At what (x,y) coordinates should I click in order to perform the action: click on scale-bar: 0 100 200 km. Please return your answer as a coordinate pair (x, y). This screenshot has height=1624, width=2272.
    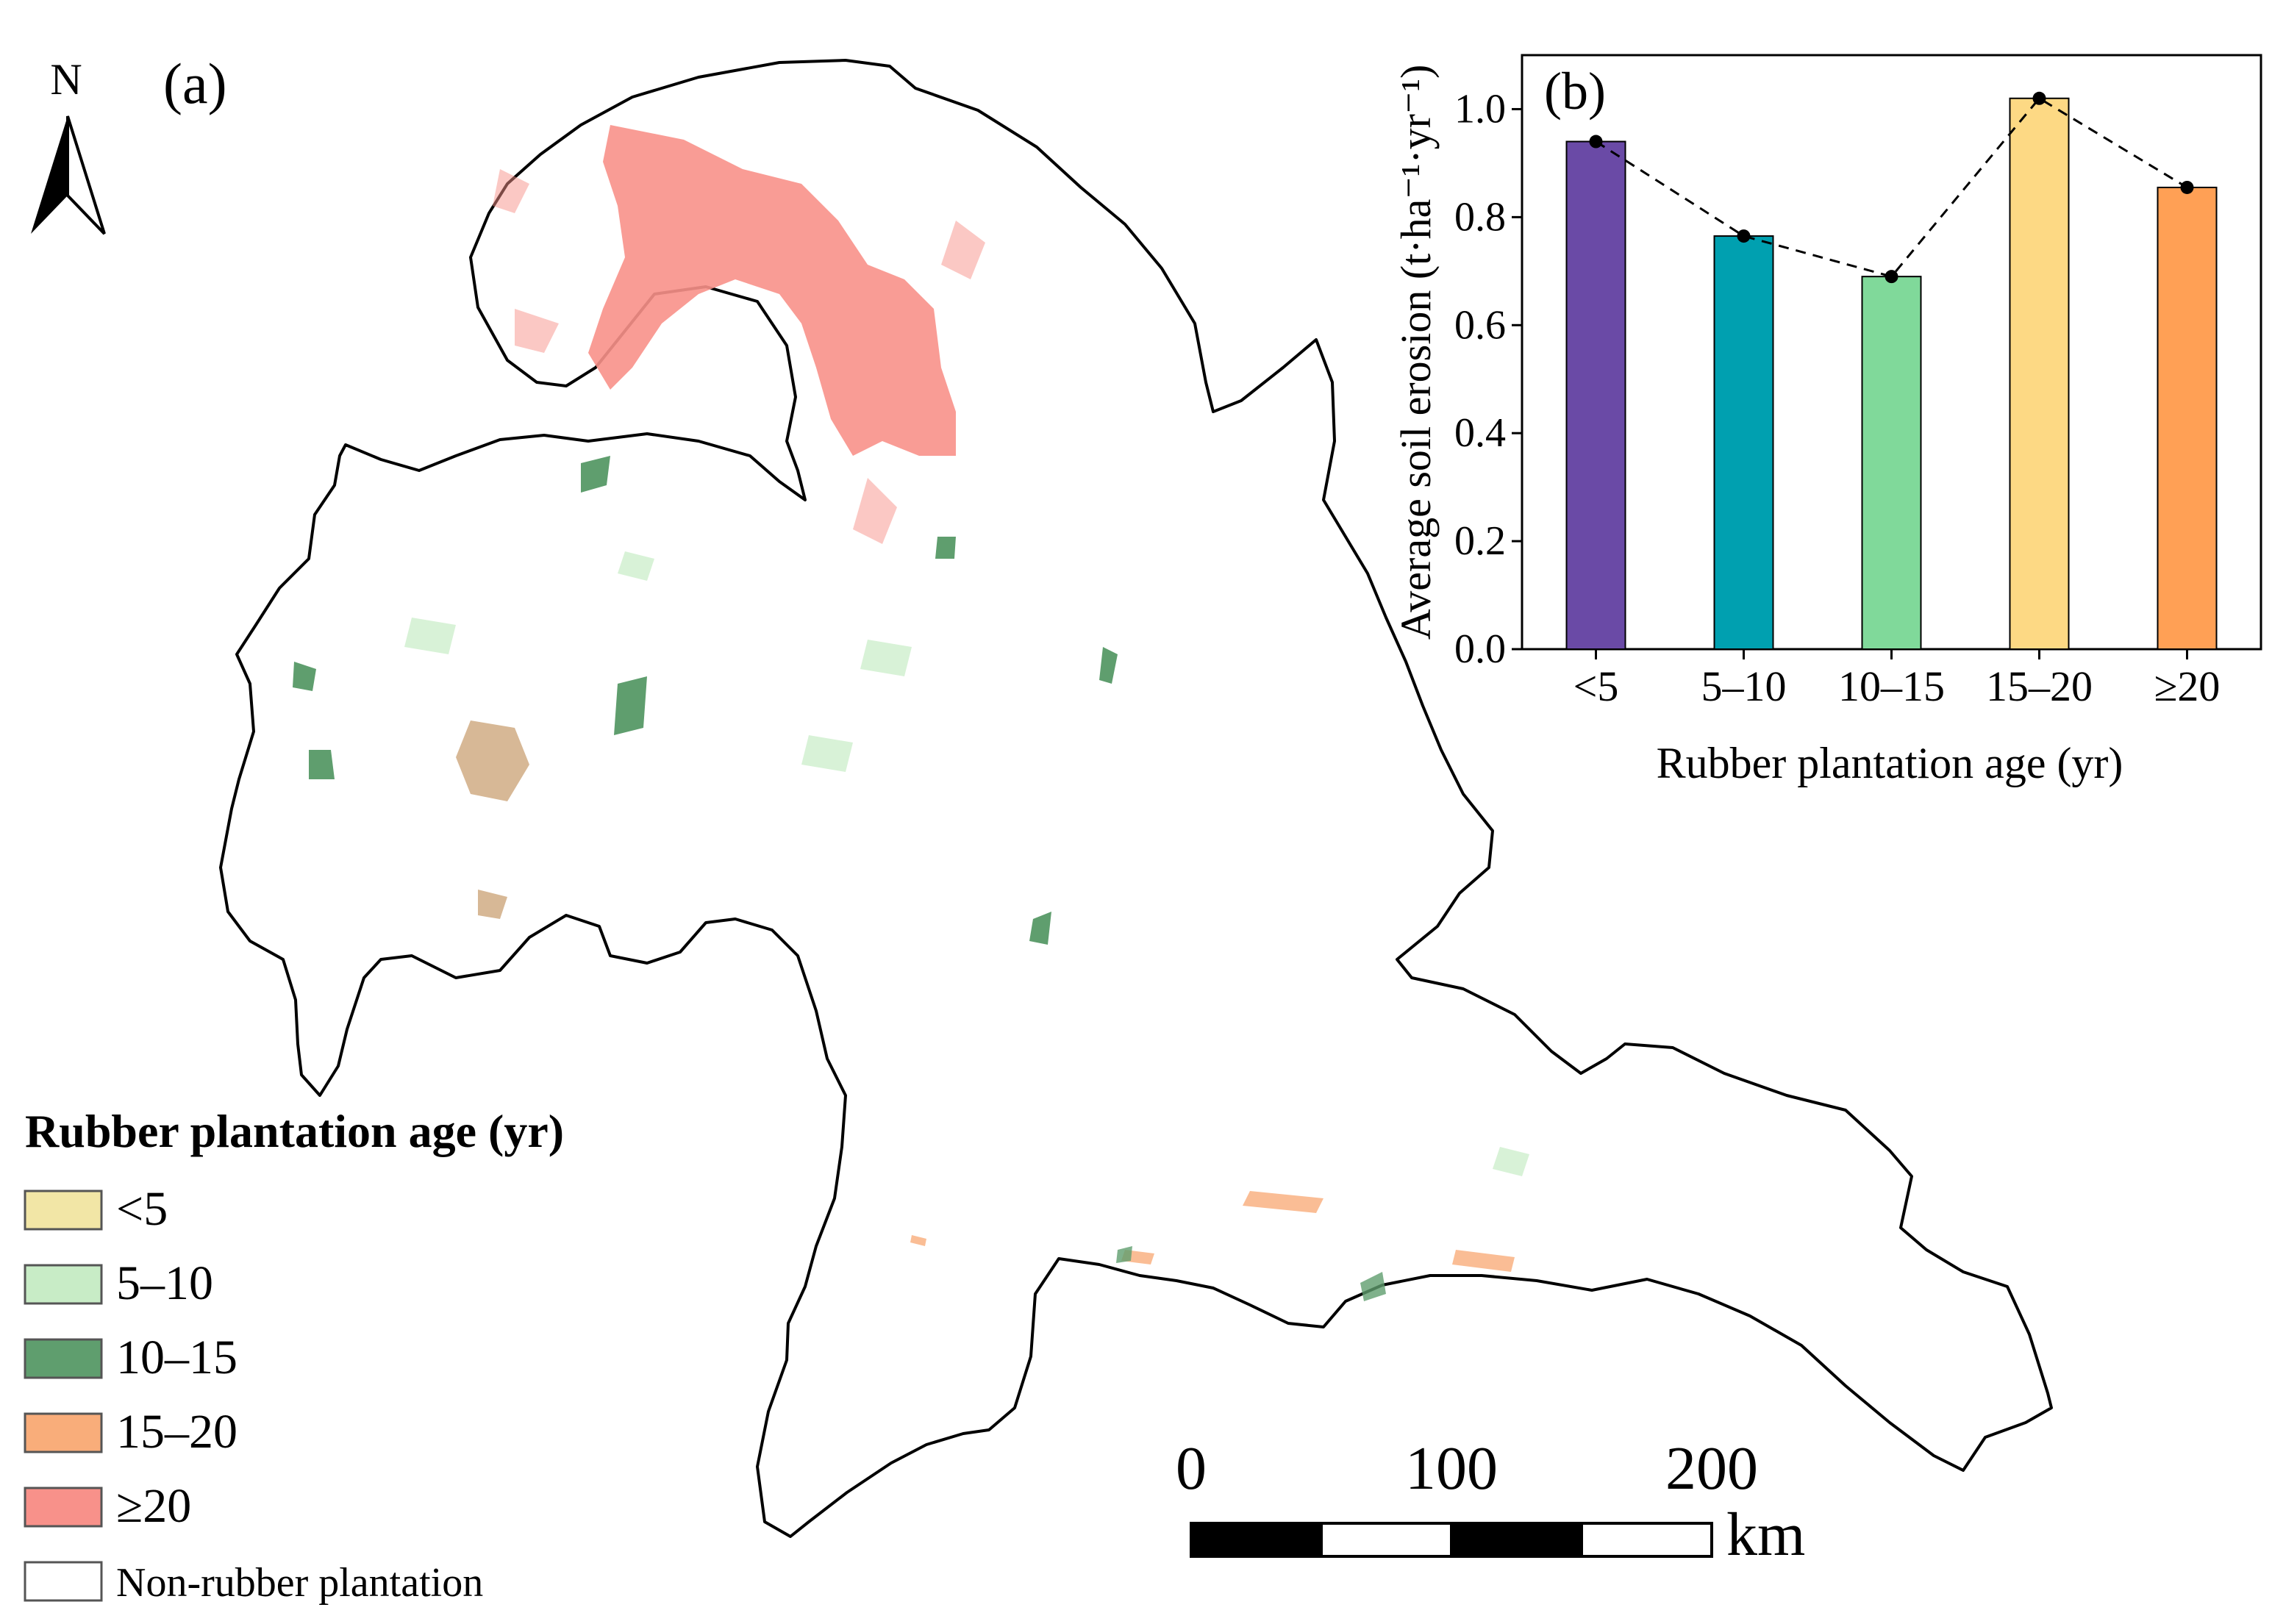
    Looking at the image, I should click on (1491, 1501).